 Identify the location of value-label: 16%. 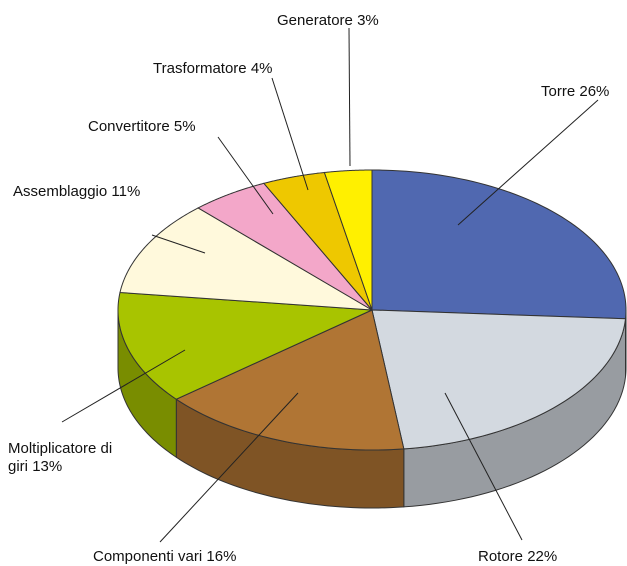
(221, 556).